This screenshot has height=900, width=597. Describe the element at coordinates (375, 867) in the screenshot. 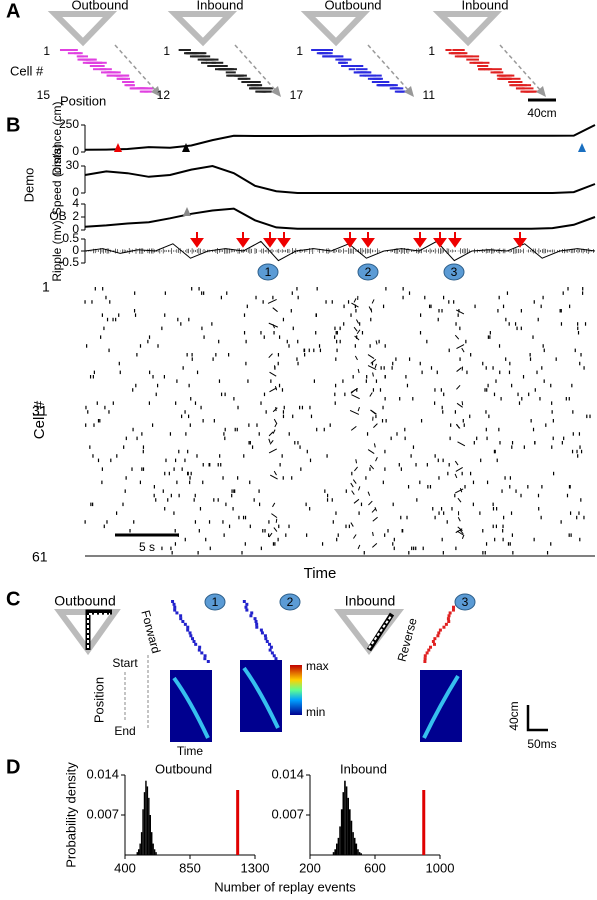

I see `x-tick-label: 600` at that location.